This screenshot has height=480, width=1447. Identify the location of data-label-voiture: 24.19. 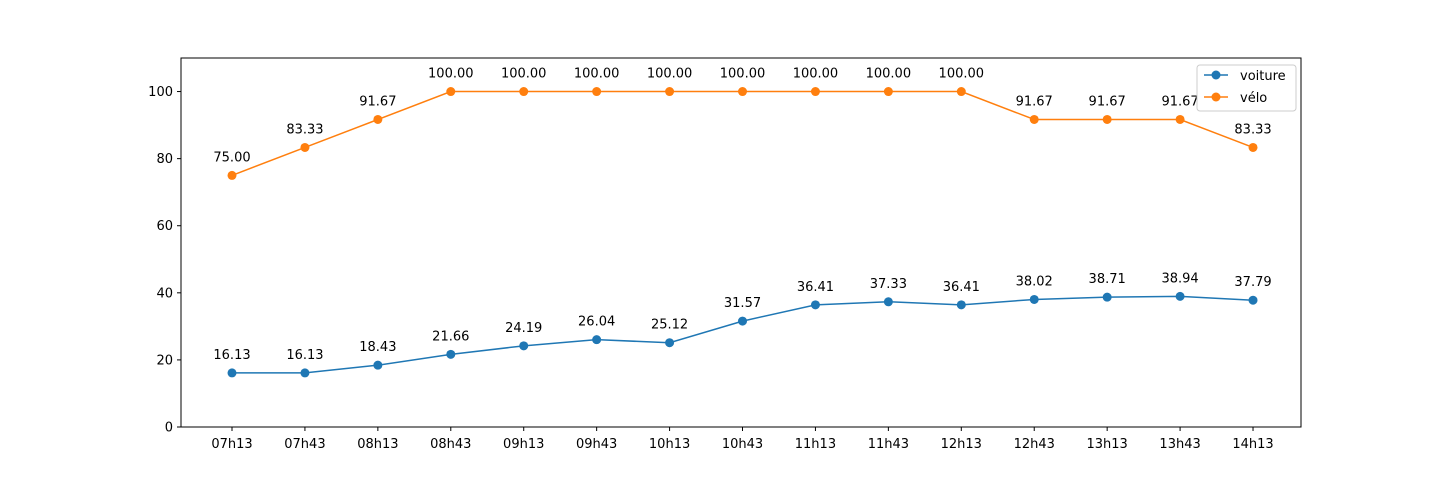
(523, 328).